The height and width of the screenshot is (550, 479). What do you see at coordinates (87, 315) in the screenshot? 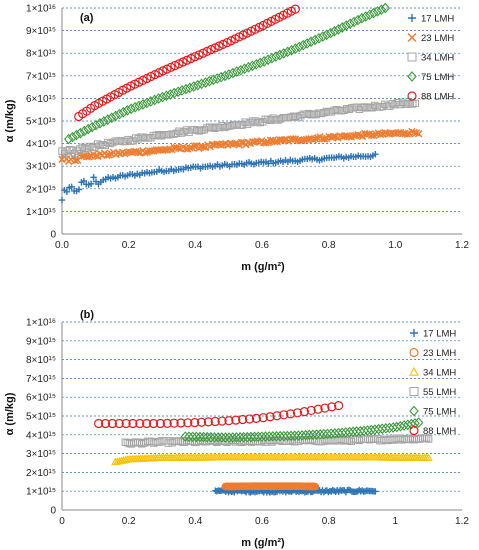
I see `panel-label-b: (b)` at bounding box center [87, 315].